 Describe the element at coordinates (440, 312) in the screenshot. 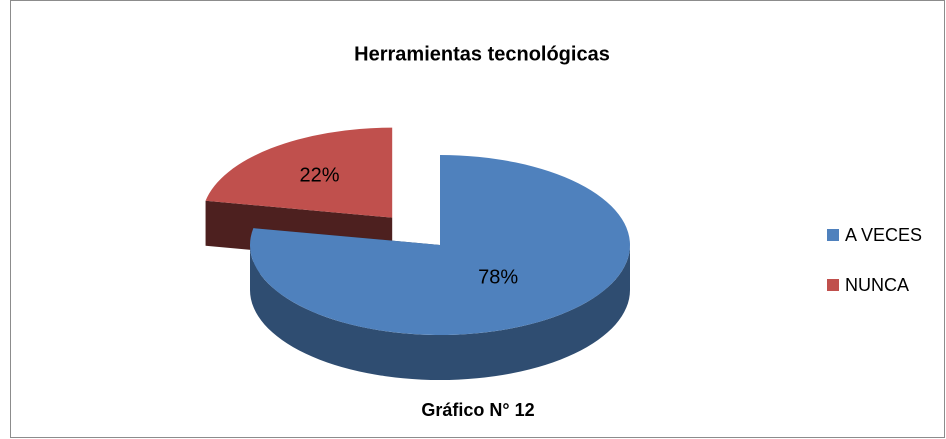

I see `slice-side` at that location.